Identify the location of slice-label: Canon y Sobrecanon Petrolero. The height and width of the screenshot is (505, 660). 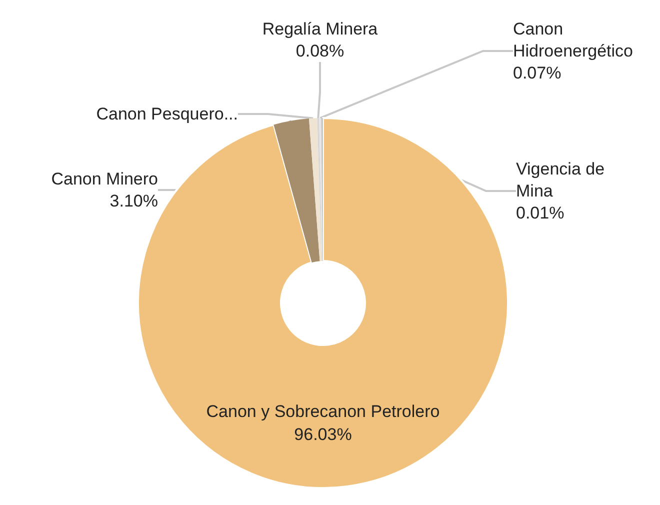
(323, 411).